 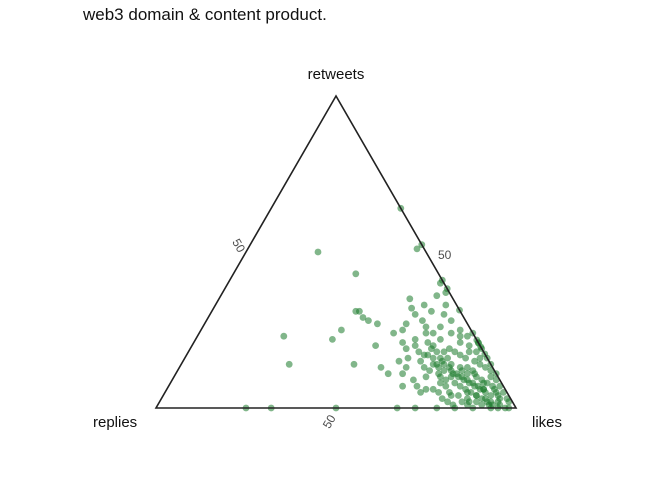 What do you see at coordinates (115, 422) in the screenshot?
I see `axis-label-replies: replies` at bounding box center [115, 422].